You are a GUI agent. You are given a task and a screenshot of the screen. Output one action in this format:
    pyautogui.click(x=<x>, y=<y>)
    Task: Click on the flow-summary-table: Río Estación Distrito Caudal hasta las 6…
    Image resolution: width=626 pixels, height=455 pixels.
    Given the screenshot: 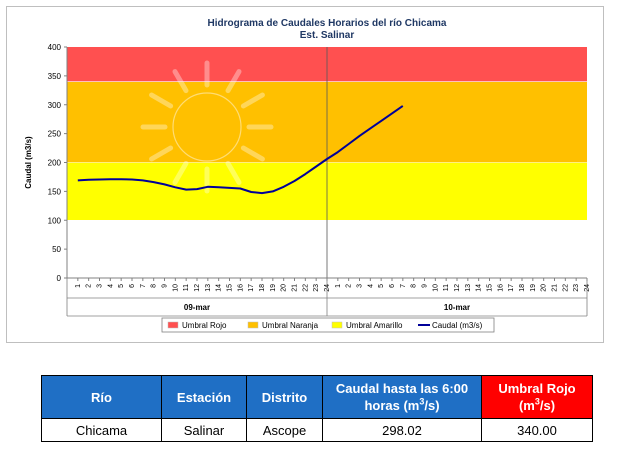 What is the action you would take?
    pyautogui.click(x=317, y=408)
    